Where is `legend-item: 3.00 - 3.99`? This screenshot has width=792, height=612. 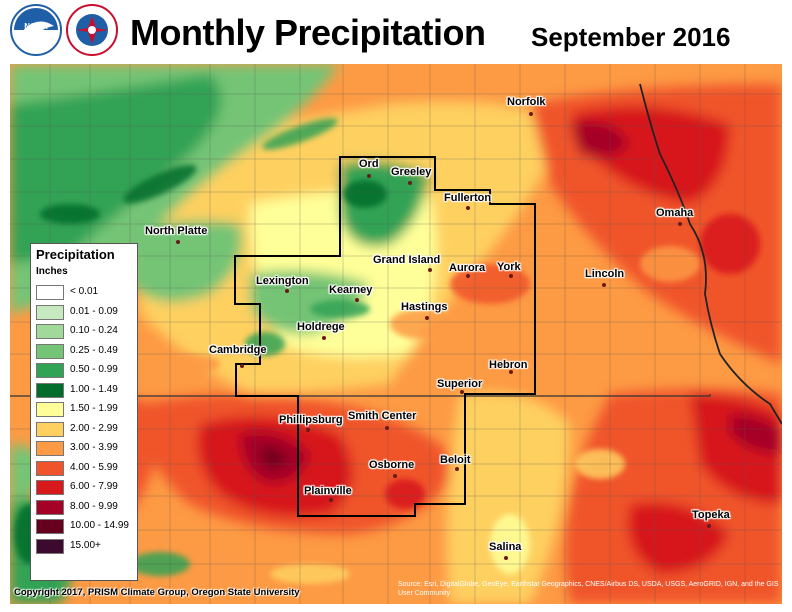
legend-item: 3.00 - 3.99 is located at coordinates (86, 450).